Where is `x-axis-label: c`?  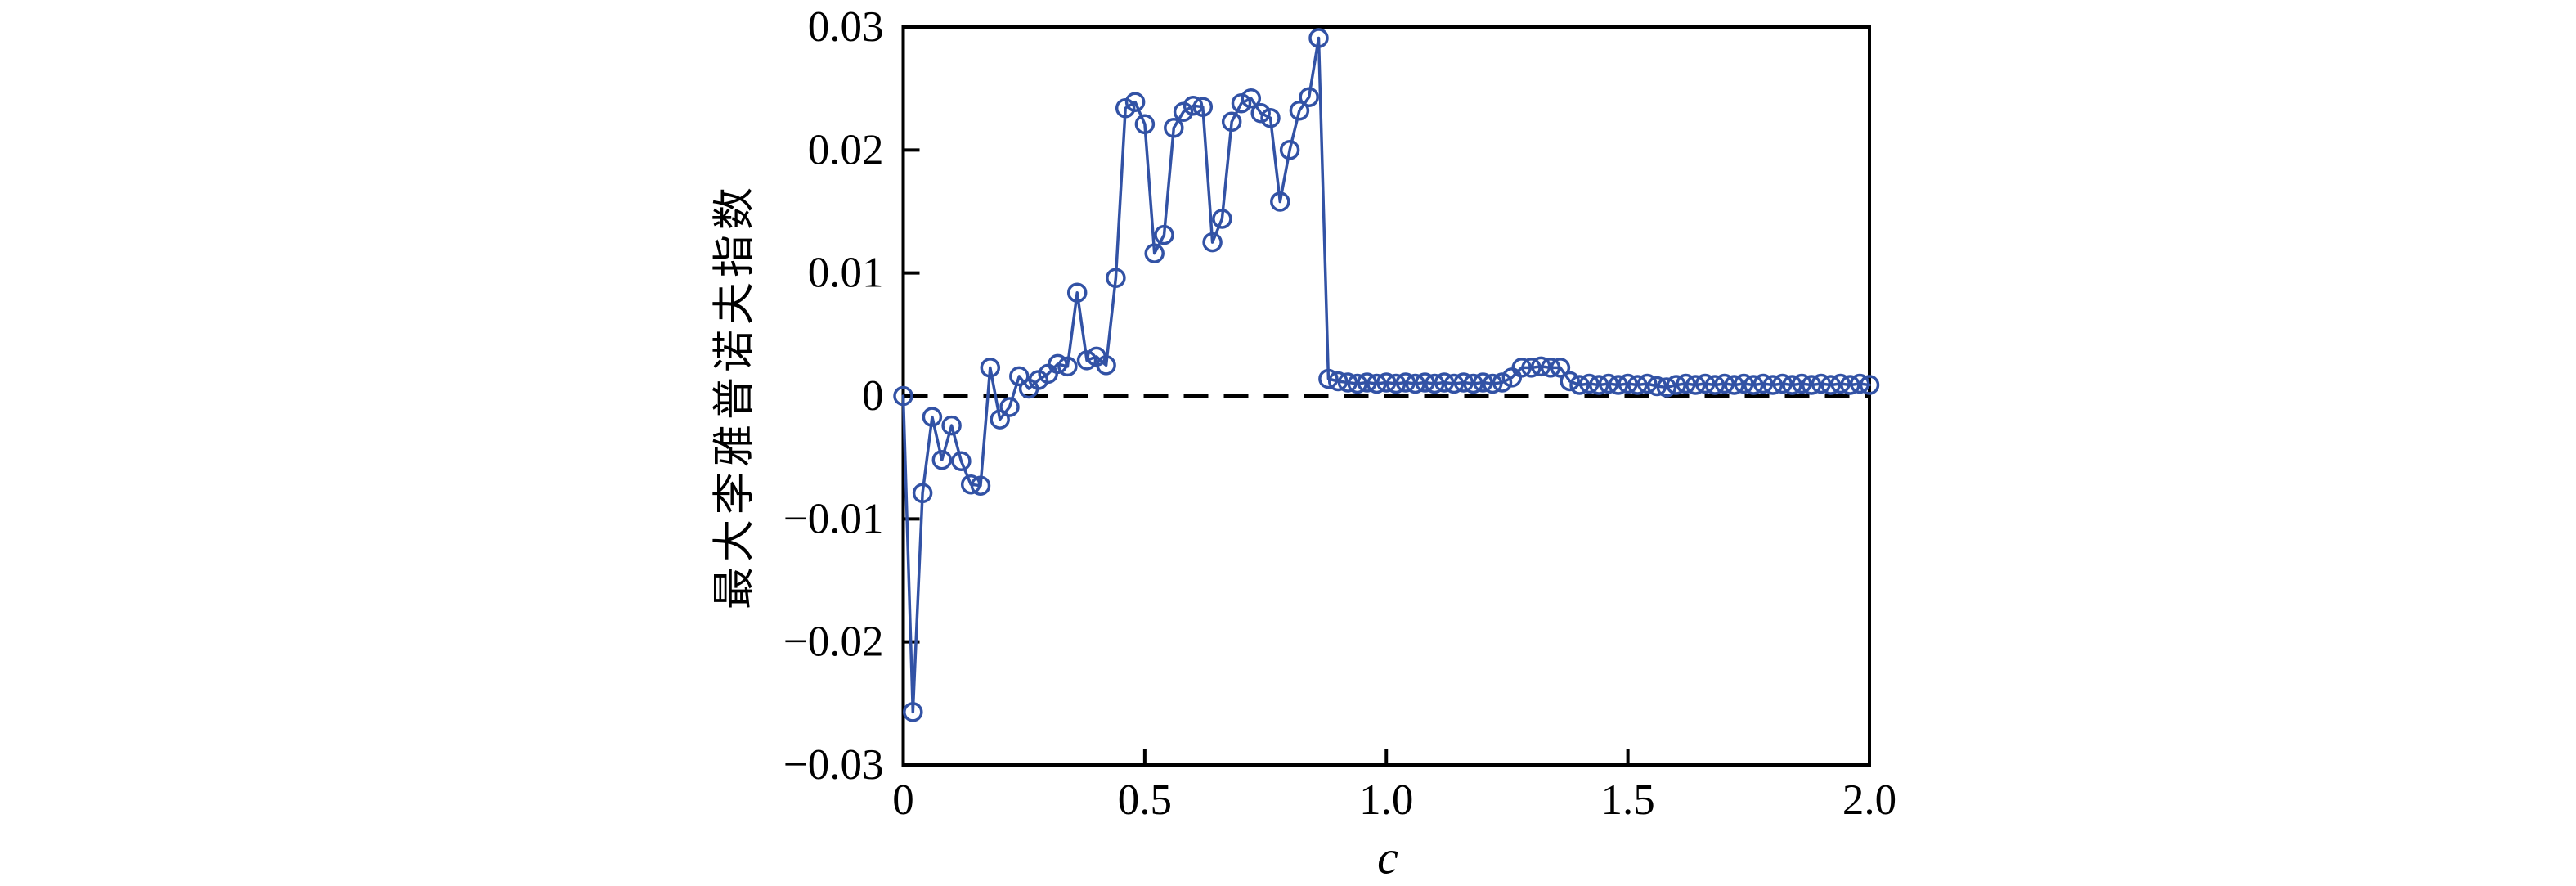
x-axis-label: c is located at coordinates (1388, 857).